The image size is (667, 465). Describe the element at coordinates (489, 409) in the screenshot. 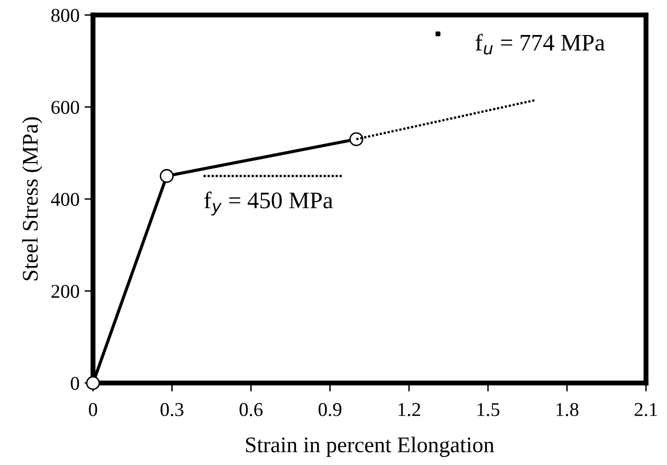

I see `x-tick-label: 1.5` at that location.